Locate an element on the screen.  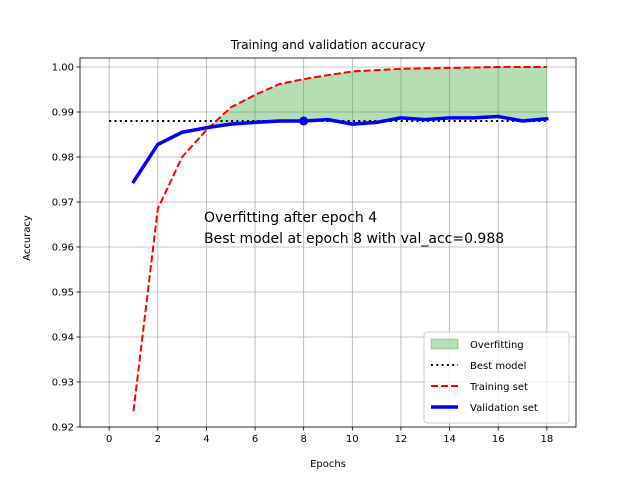
y-tick-label: 0.99 is located at coordinates (63, 113).